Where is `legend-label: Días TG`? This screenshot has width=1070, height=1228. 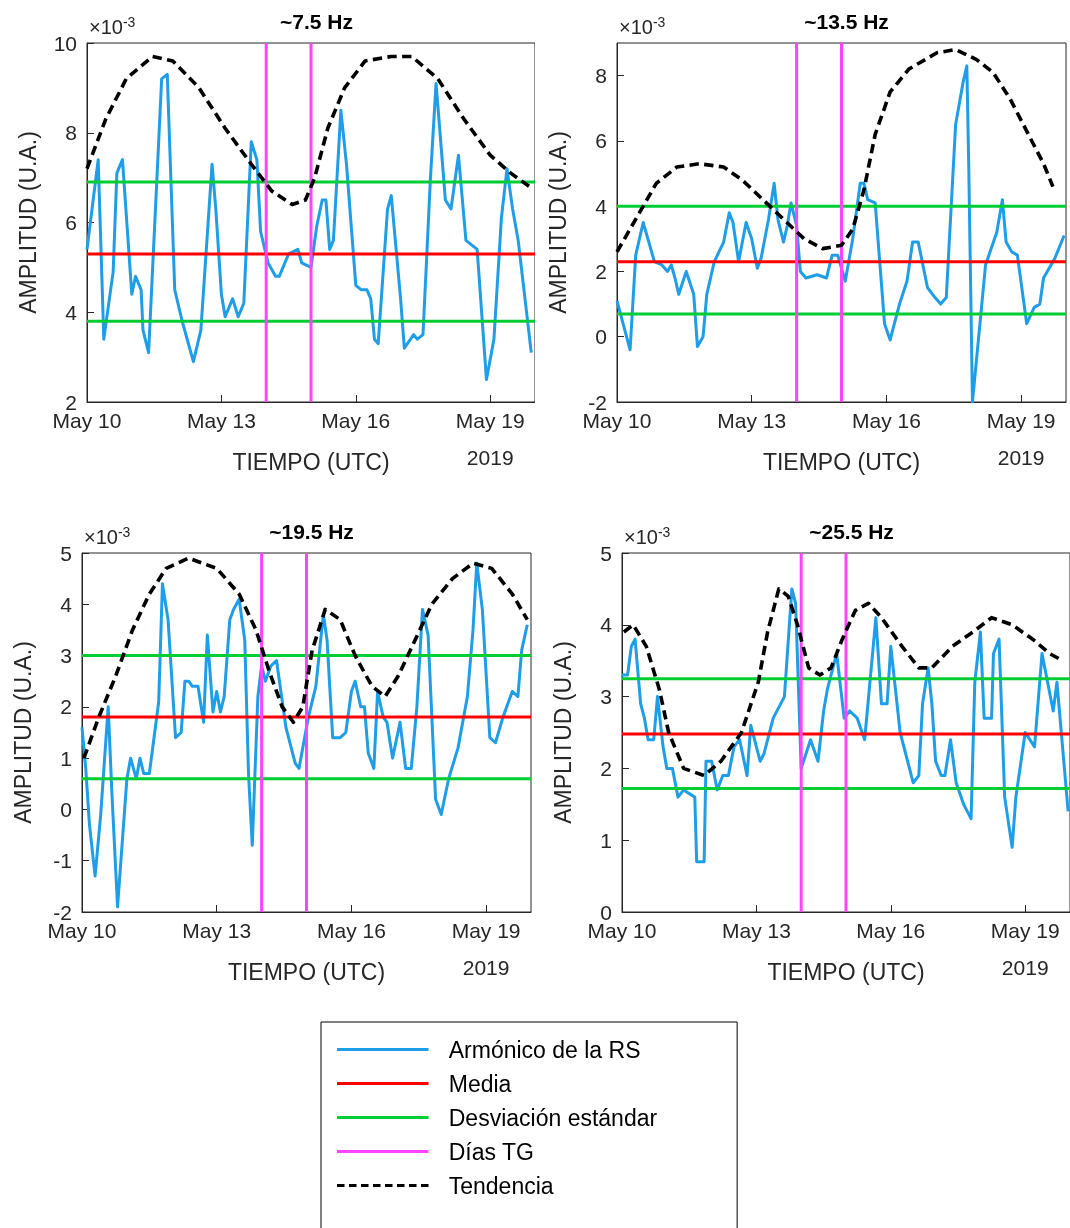 legend-label: Días TG is located at coordinates (491, 1151).